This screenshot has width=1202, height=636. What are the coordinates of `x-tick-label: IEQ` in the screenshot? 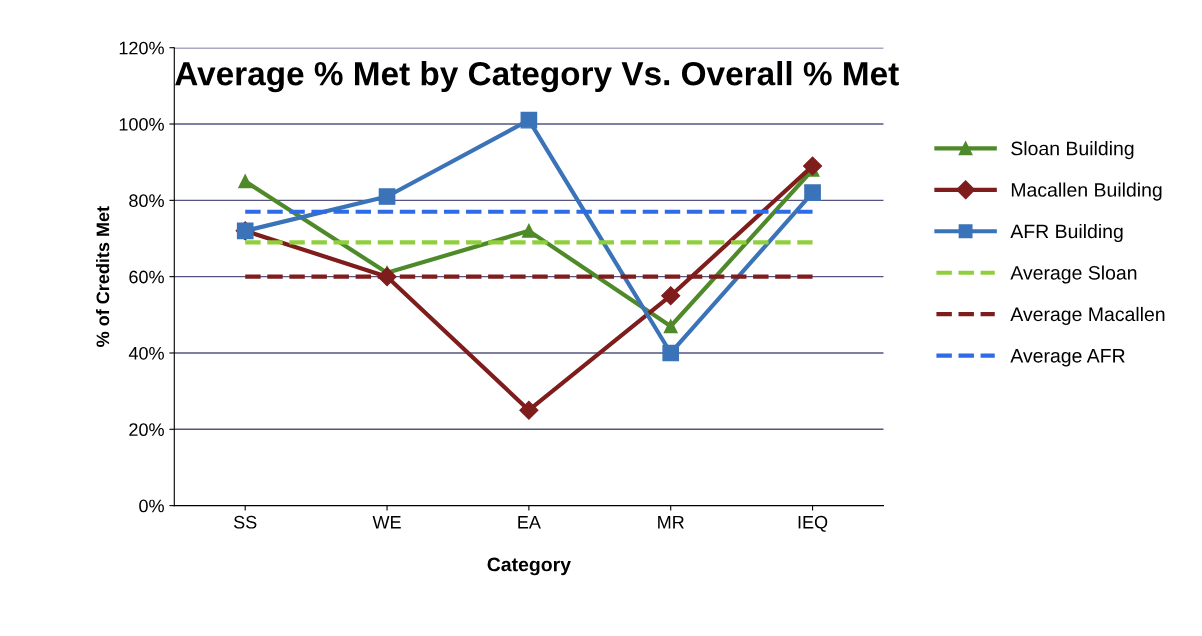 It's located at (813, 523).